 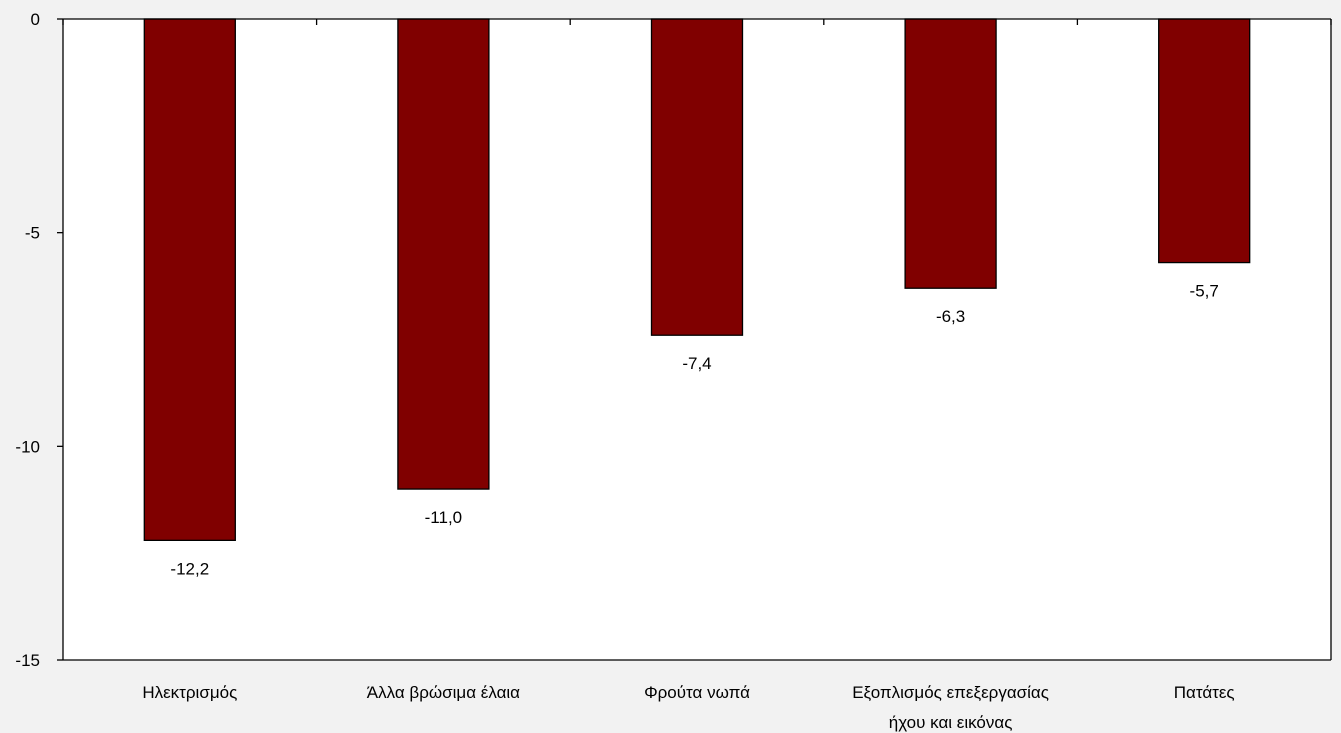 I want to click on data-label: -11,0, so click(x=444, y=517).